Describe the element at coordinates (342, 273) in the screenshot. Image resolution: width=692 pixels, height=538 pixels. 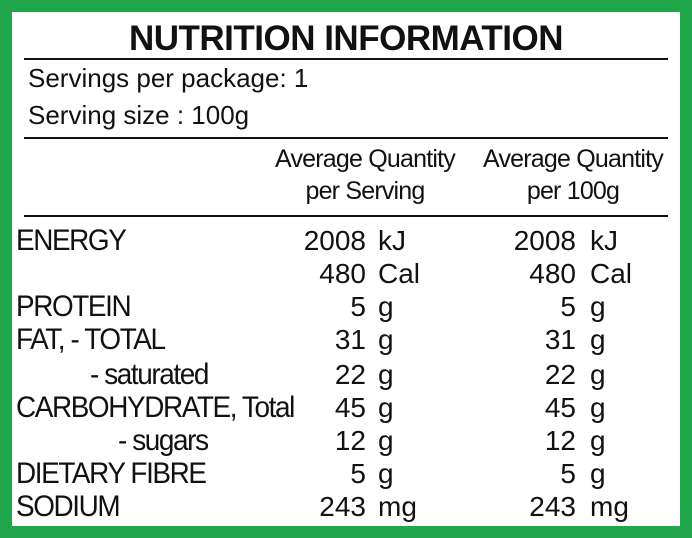
I see `serving-value: 480` at that location.